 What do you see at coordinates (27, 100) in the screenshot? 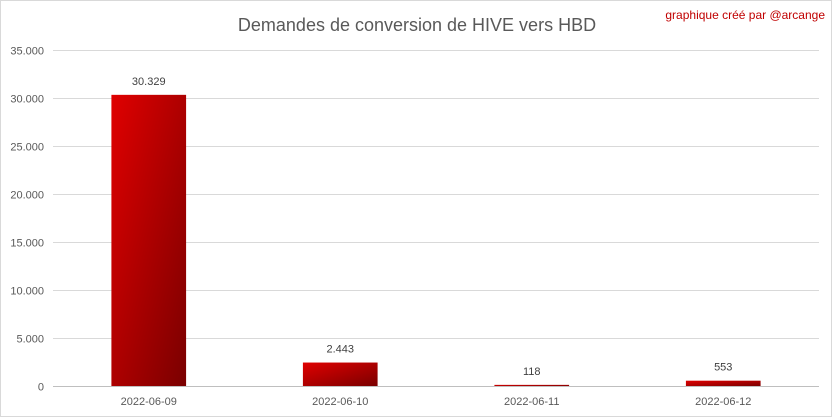
I see `y-tick-label: 30.000` at bounding box center [27, 100].